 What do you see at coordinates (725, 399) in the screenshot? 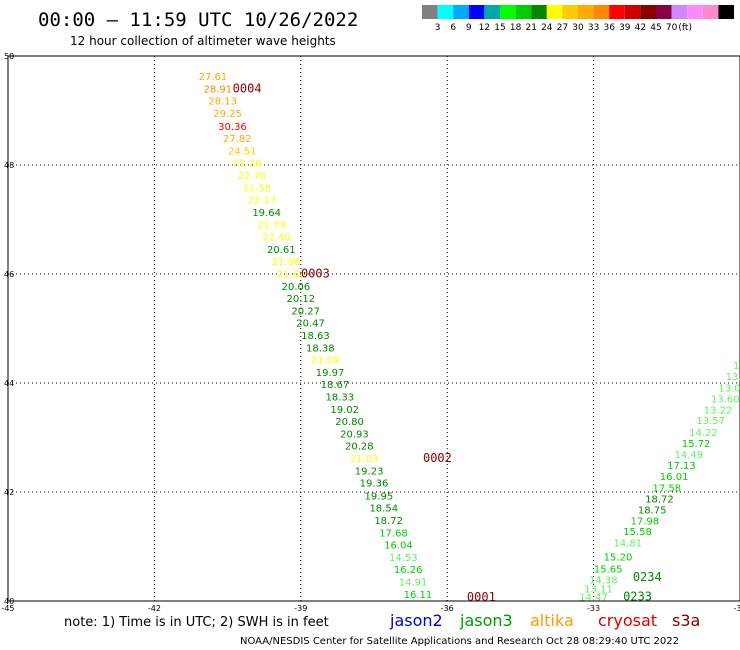
I see `wave-height-label: 13.60` at bounding box center [725, 399].